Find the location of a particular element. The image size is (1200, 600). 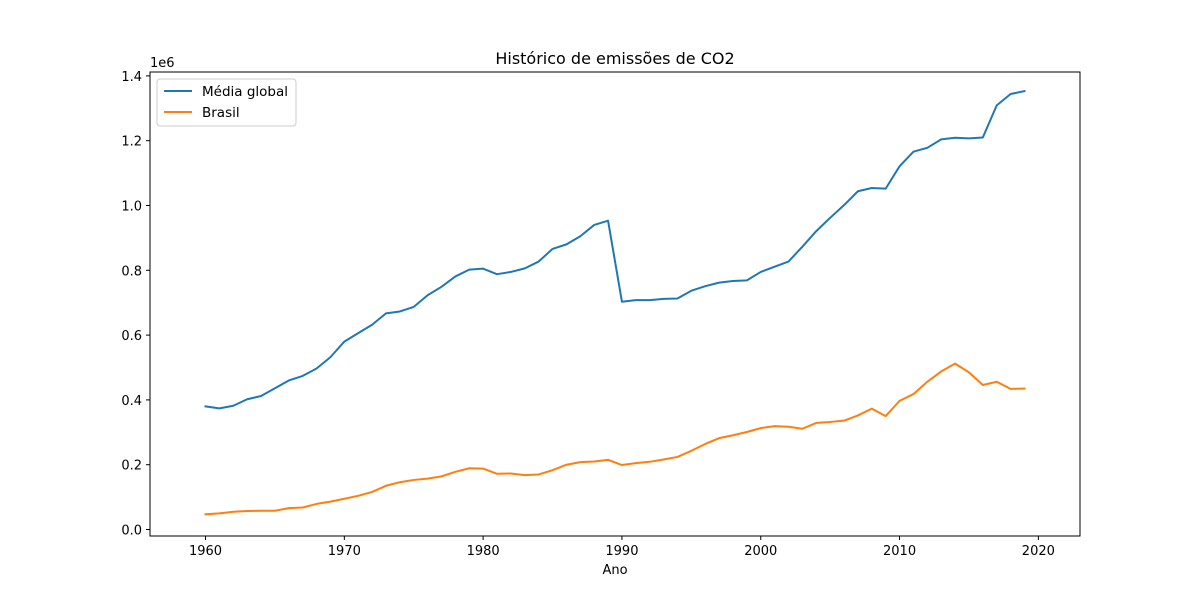

legend: Média global Brasil is located at coordinates (226, 102).